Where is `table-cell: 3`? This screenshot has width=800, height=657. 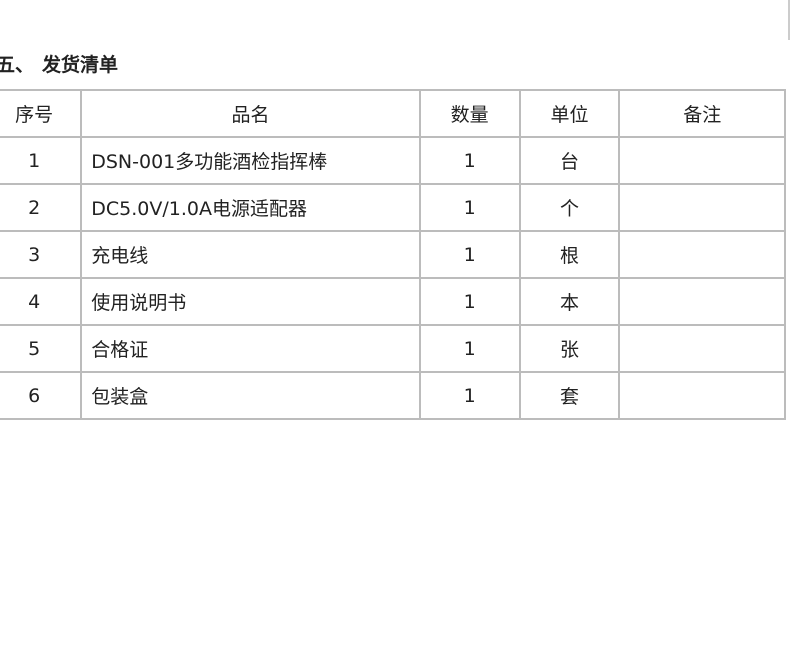
table-cell: 3 is located at coordinates (41, 254).